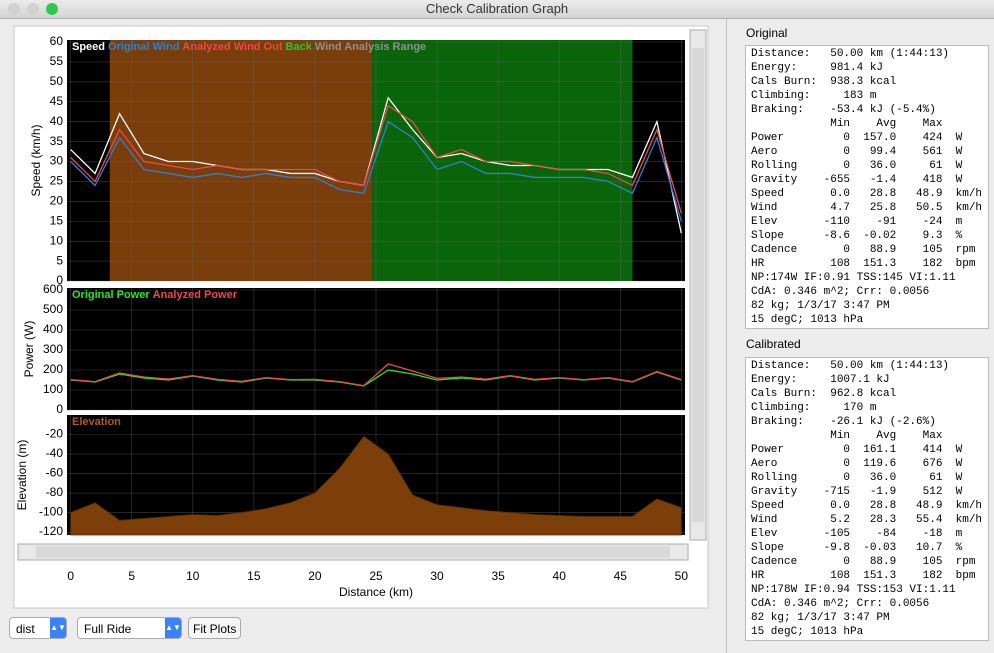 This screenshot has width=994, height=653. Describe the element at coordinates (273, 47) in the screenshot. I see `legend-entry: Out` at that location.